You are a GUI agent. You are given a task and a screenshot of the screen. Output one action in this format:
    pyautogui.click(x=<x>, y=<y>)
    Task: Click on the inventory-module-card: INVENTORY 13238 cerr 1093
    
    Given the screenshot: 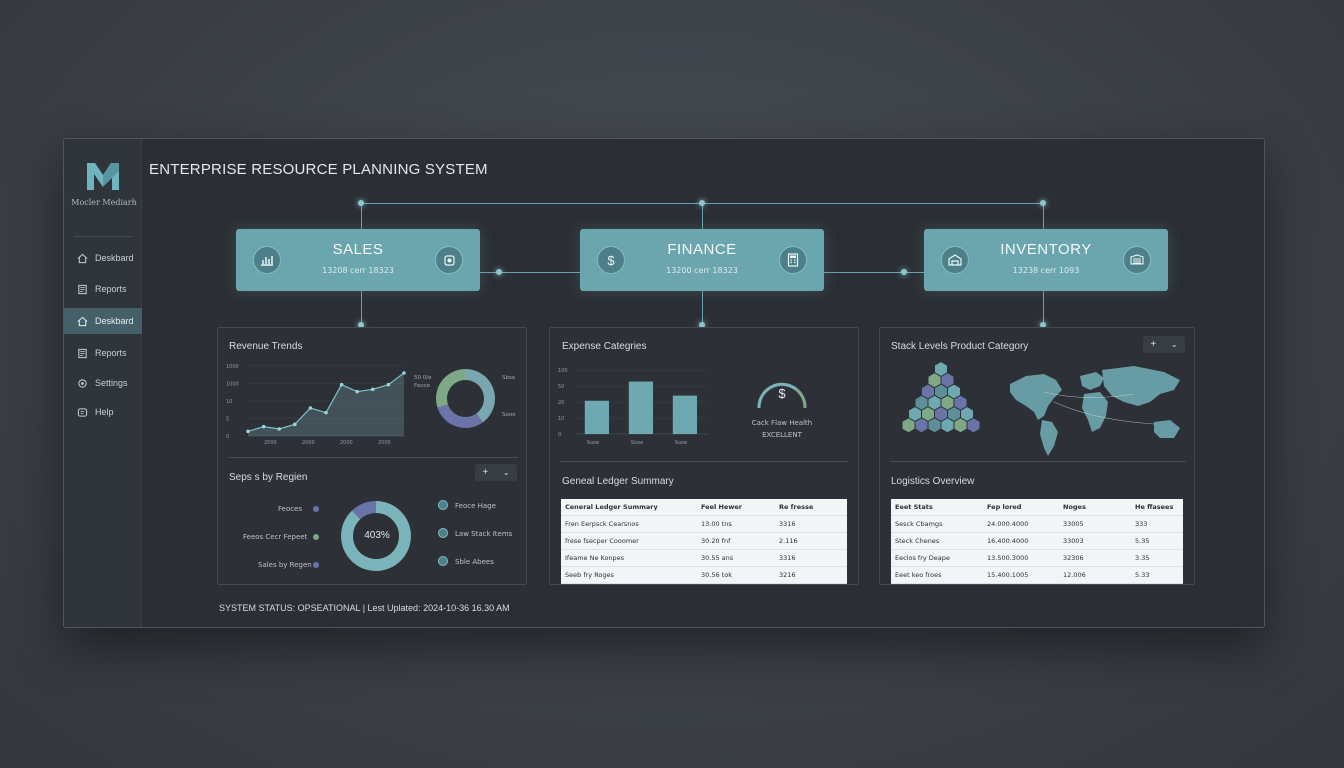 What is the action you would take?
    pyautogui.click(x=1046, y=260)
    